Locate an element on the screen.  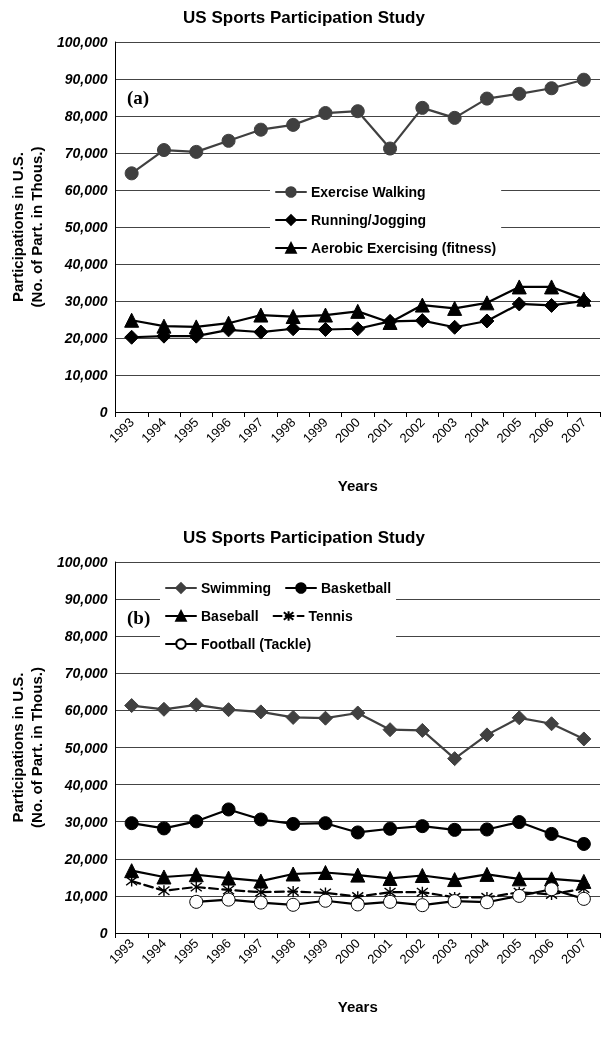
annotation: (b) is located at coordinates (139, 618).